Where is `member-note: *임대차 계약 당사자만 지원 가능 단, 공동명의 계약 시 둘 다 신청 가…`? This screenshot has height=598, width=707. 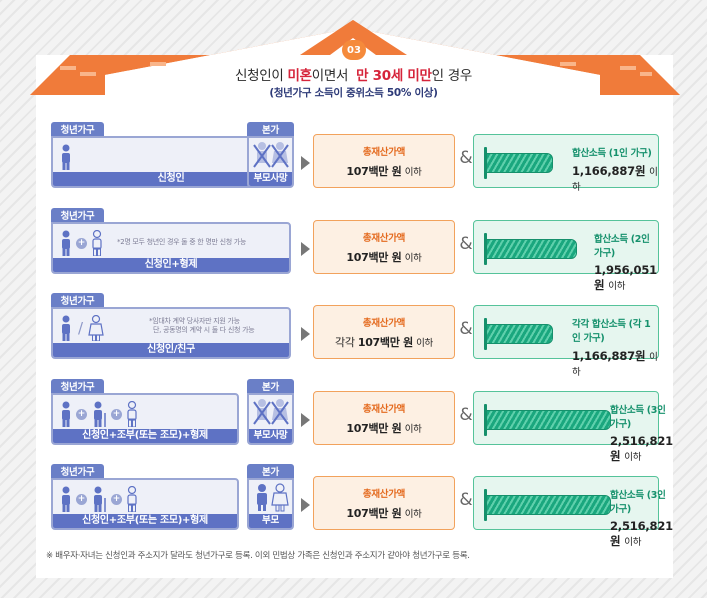
member-note: *임대차 계약 당사자만 지원 가능 단, 공동명의 계약 시 둘 다 신청 가… is located at coordinates (202, 326).